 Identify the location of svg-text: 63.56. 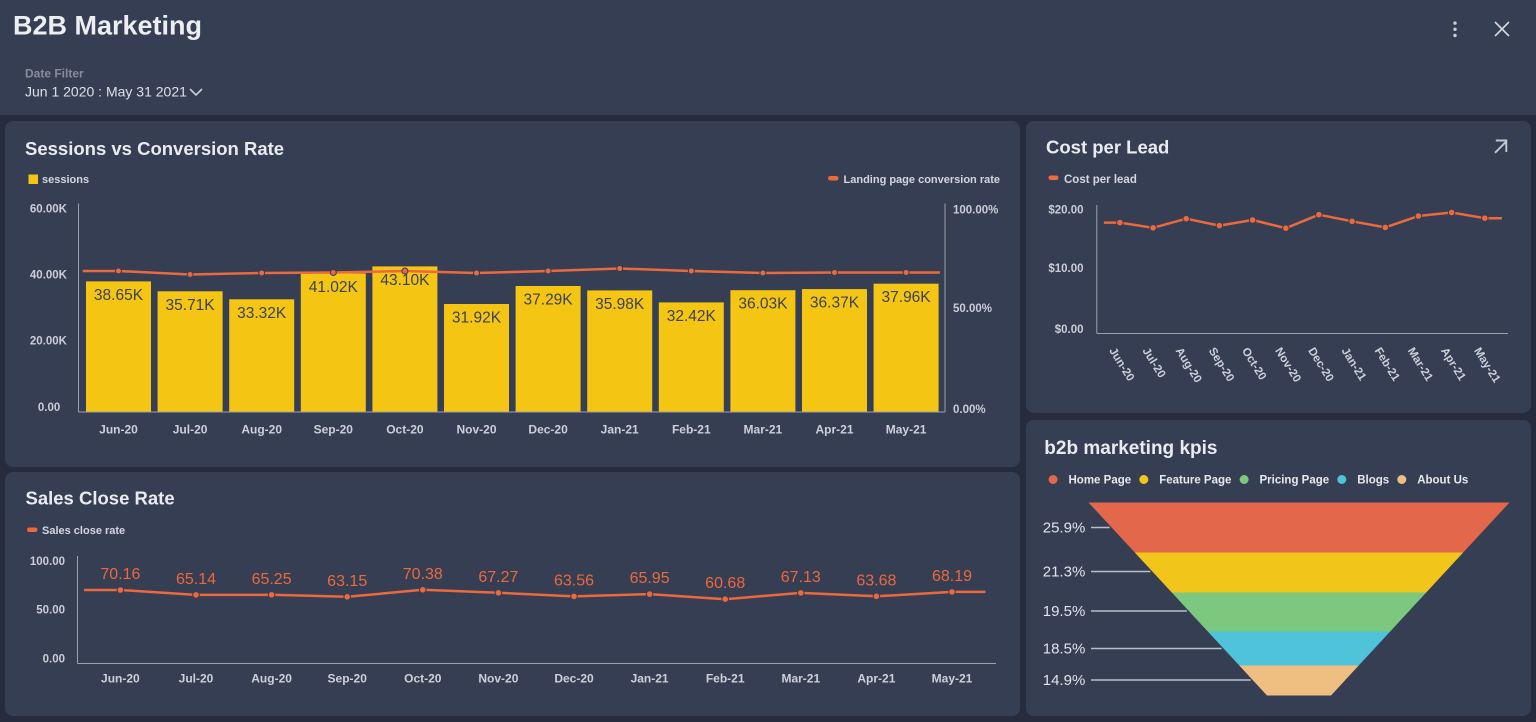
(573, 580).